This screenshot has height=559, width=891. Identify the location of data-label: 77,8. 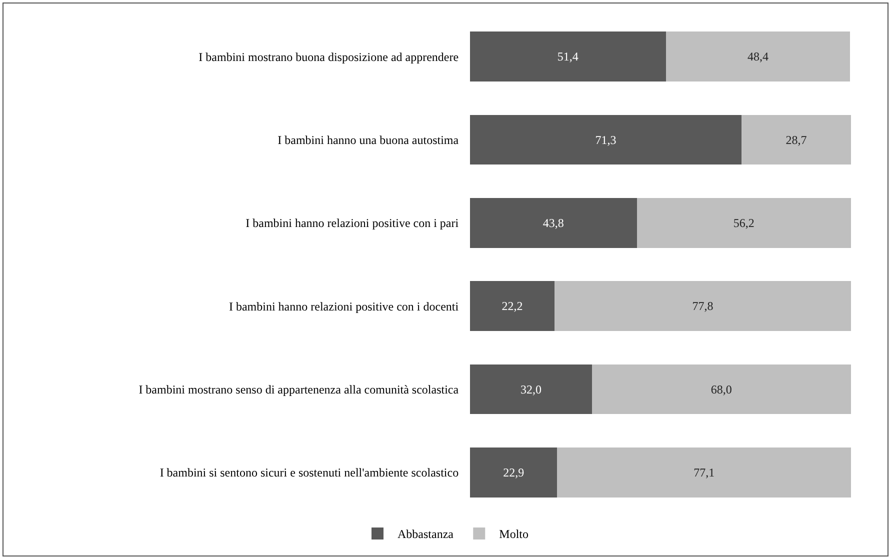
(703, 306).